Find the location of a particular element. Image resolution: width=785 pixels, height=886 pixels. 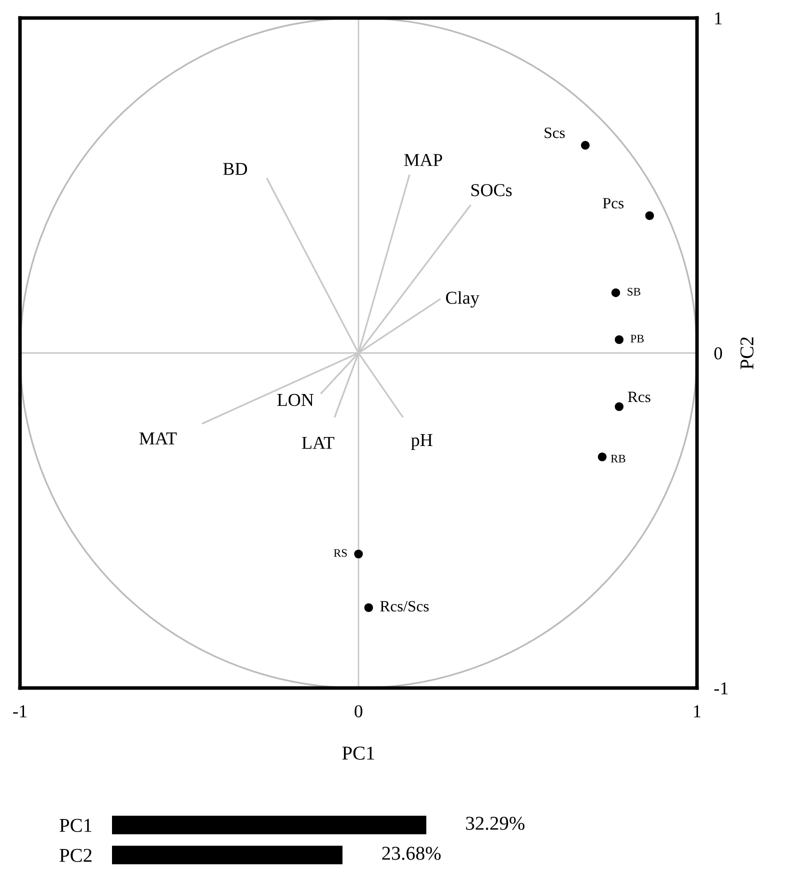

x-tick-label: 0 is located at coordinates (358, 711).